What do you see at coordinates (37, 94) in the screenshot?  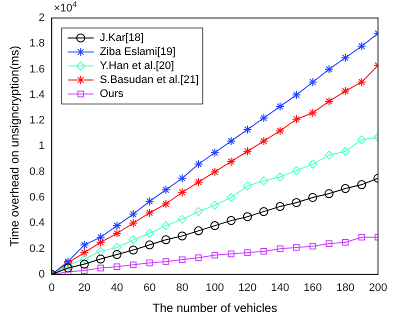 I see `y-tick-label: 1.4` at bounding box center [37, 94].